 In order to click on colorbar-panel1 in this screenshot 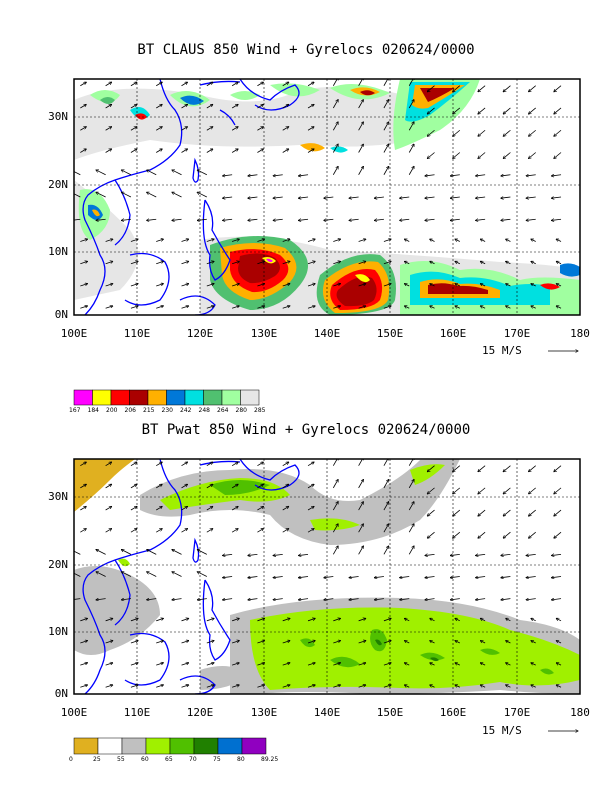, I will do `click(166, 397)`.